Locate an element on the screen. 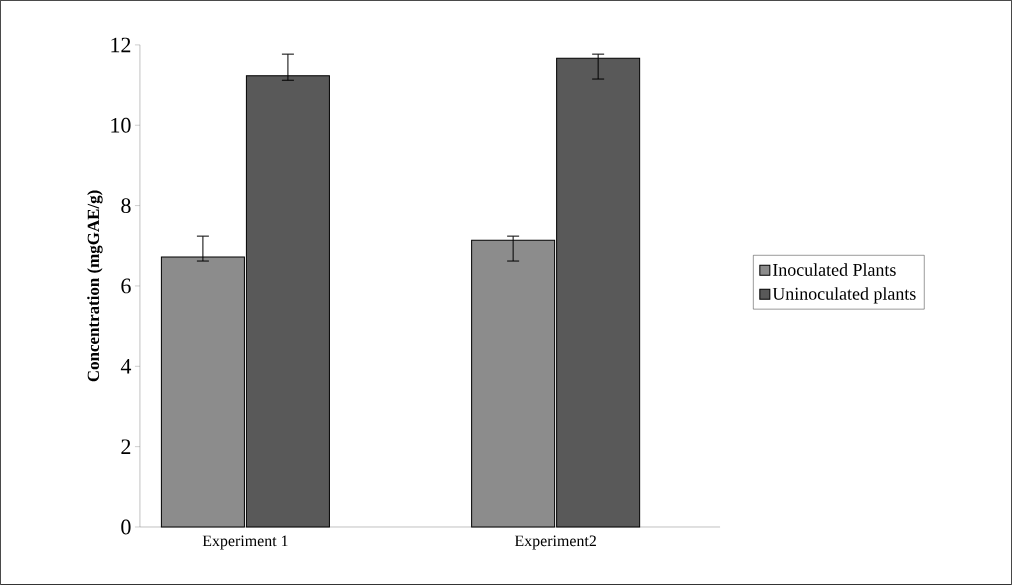 The height and width of the screenshot is (585, 1012). y-tick-label: 6 is located at coordinates (126, 286).